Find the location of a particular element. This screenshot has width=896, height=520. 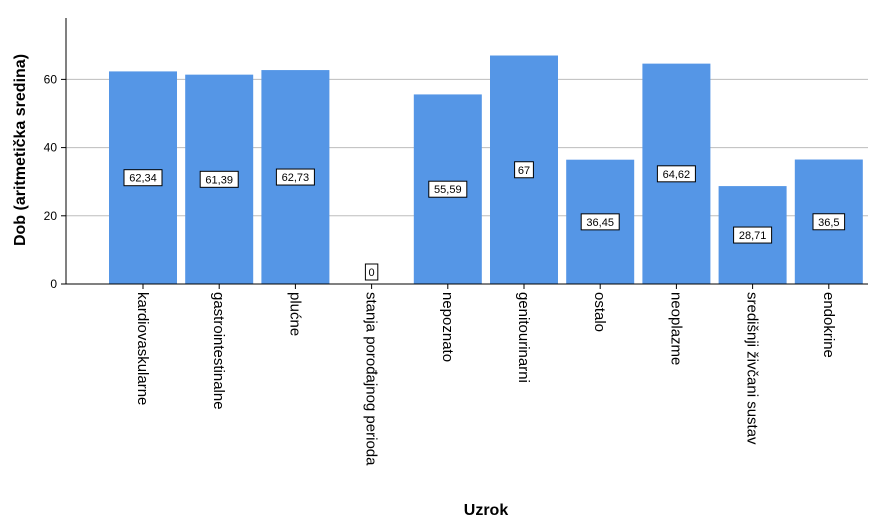

data-label-text: 62,34 is located at coordinates (143, 179).